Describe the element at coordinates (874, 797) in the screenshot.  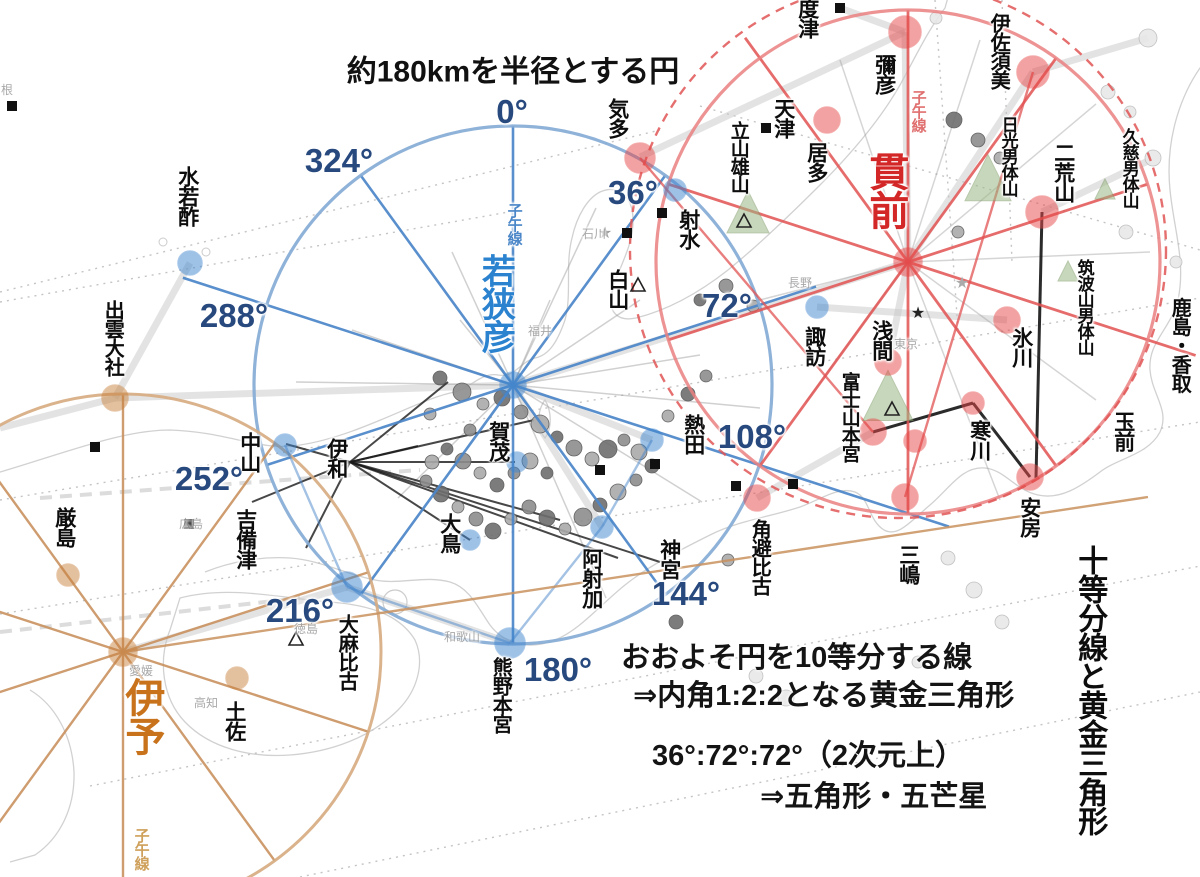
I see `note-line-4: ⇒五角形・五芒星` at that location.